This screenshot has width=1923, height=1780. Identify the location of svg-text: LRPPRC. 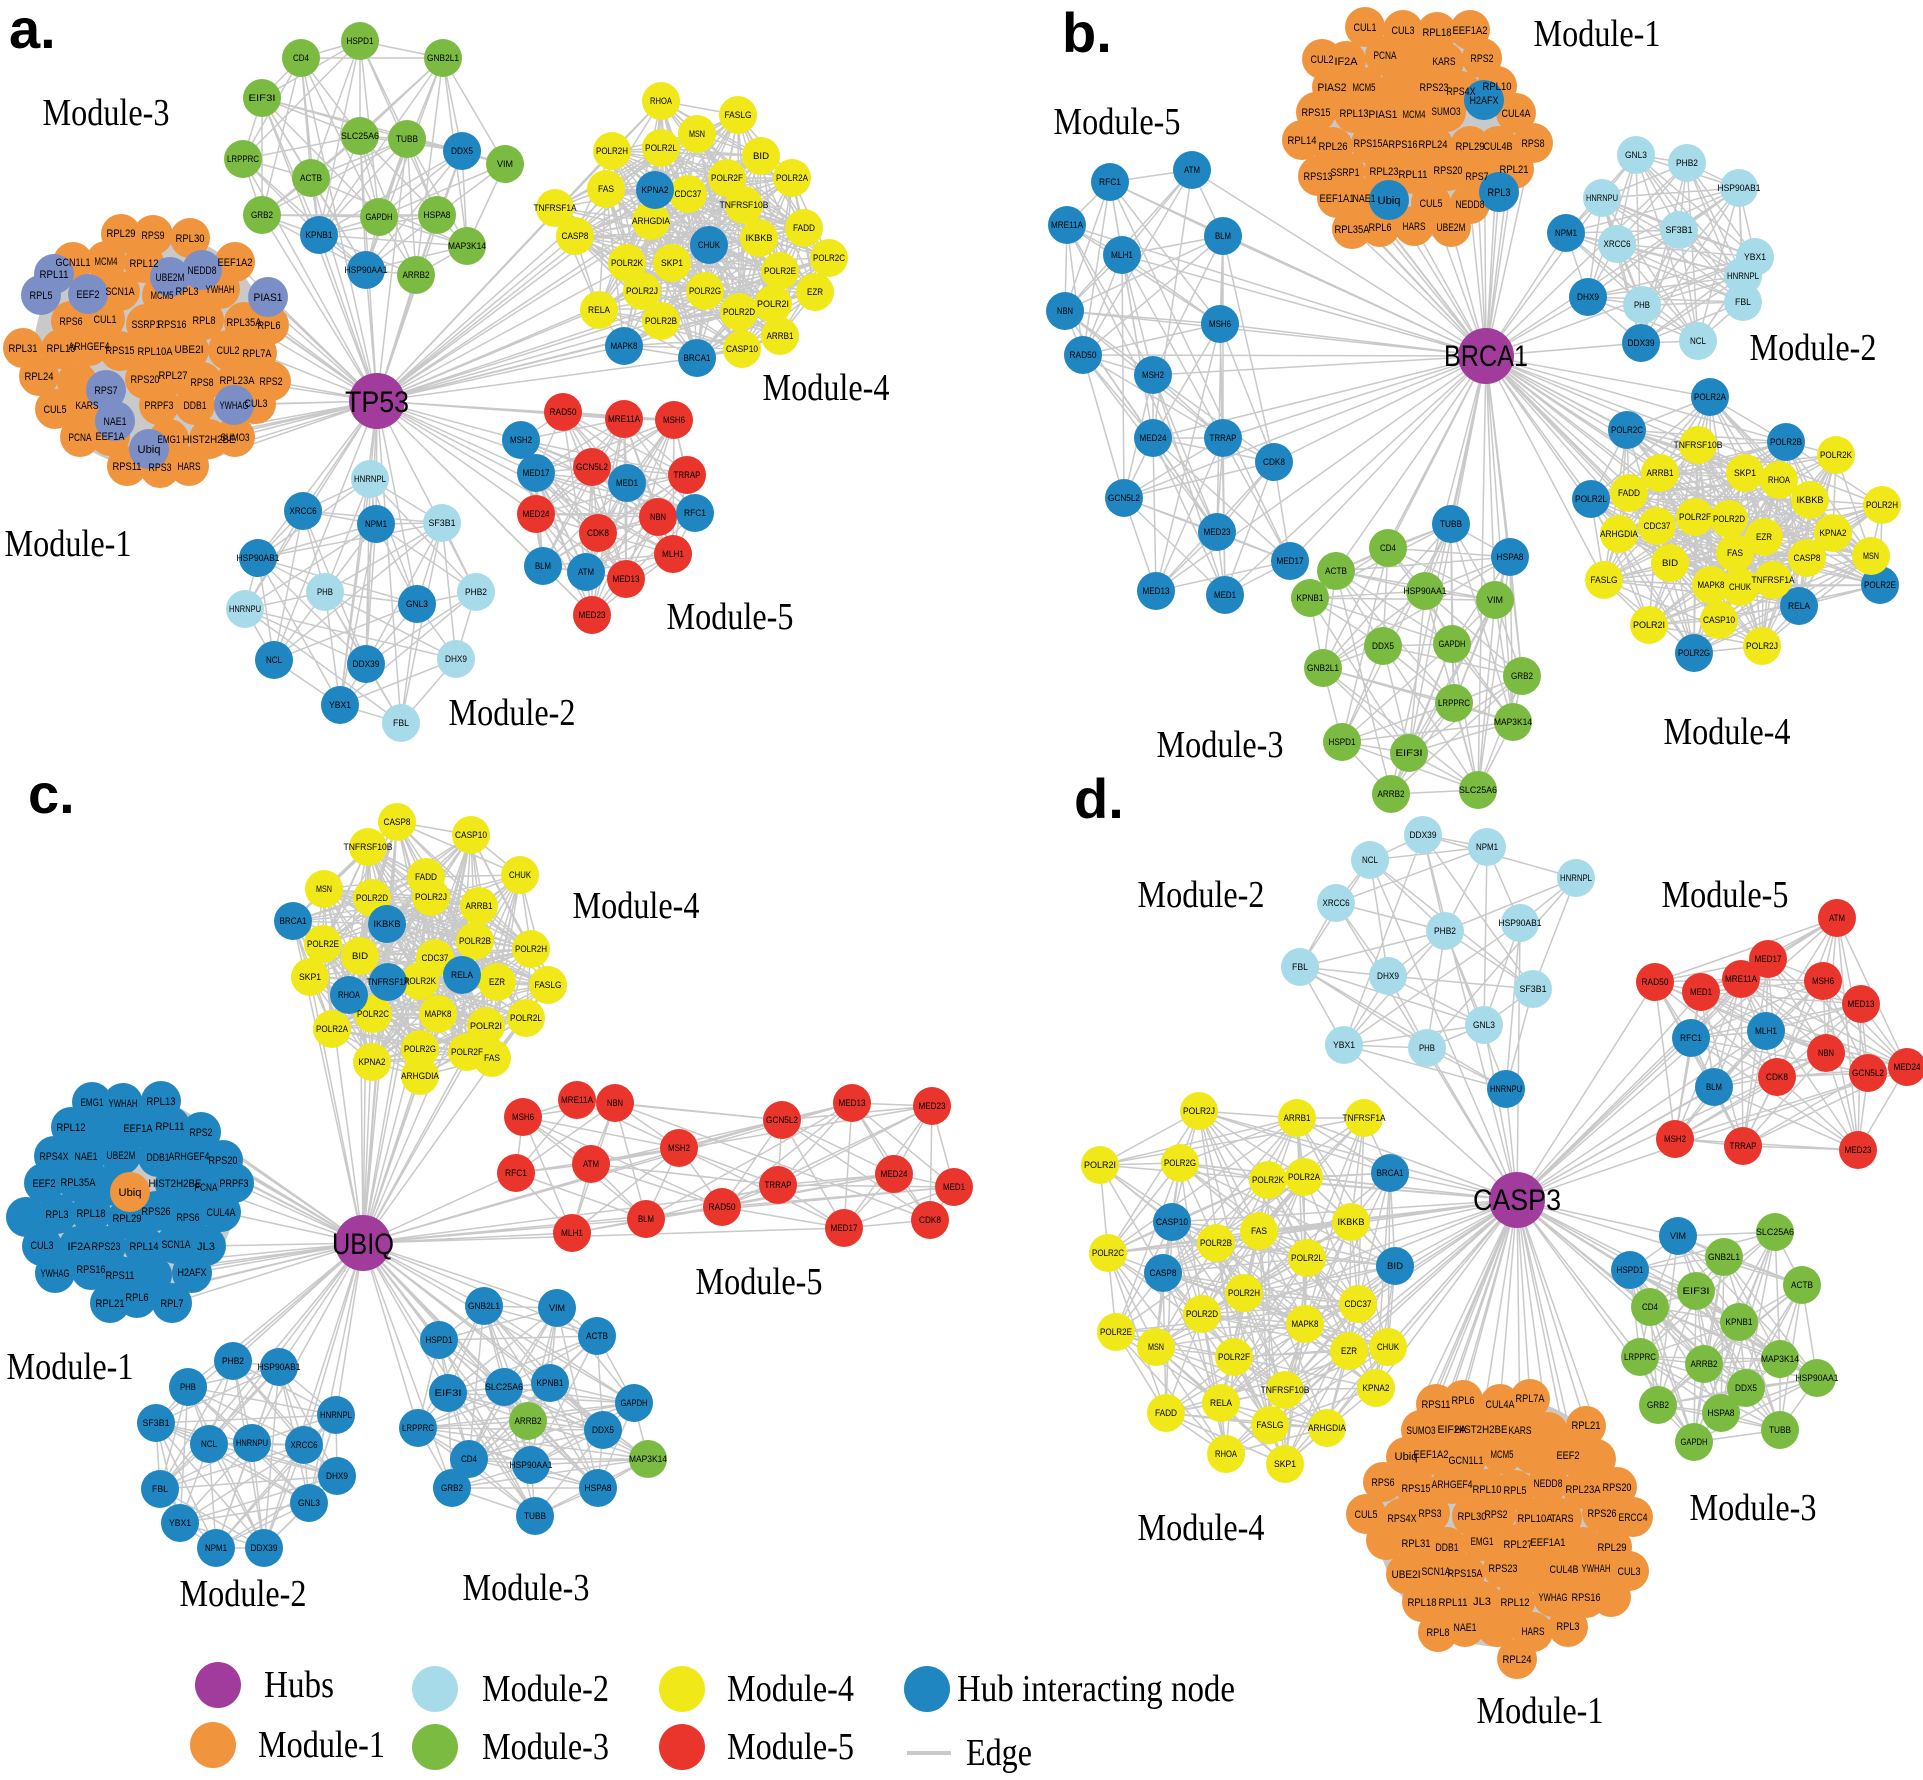
(1640, 1357).